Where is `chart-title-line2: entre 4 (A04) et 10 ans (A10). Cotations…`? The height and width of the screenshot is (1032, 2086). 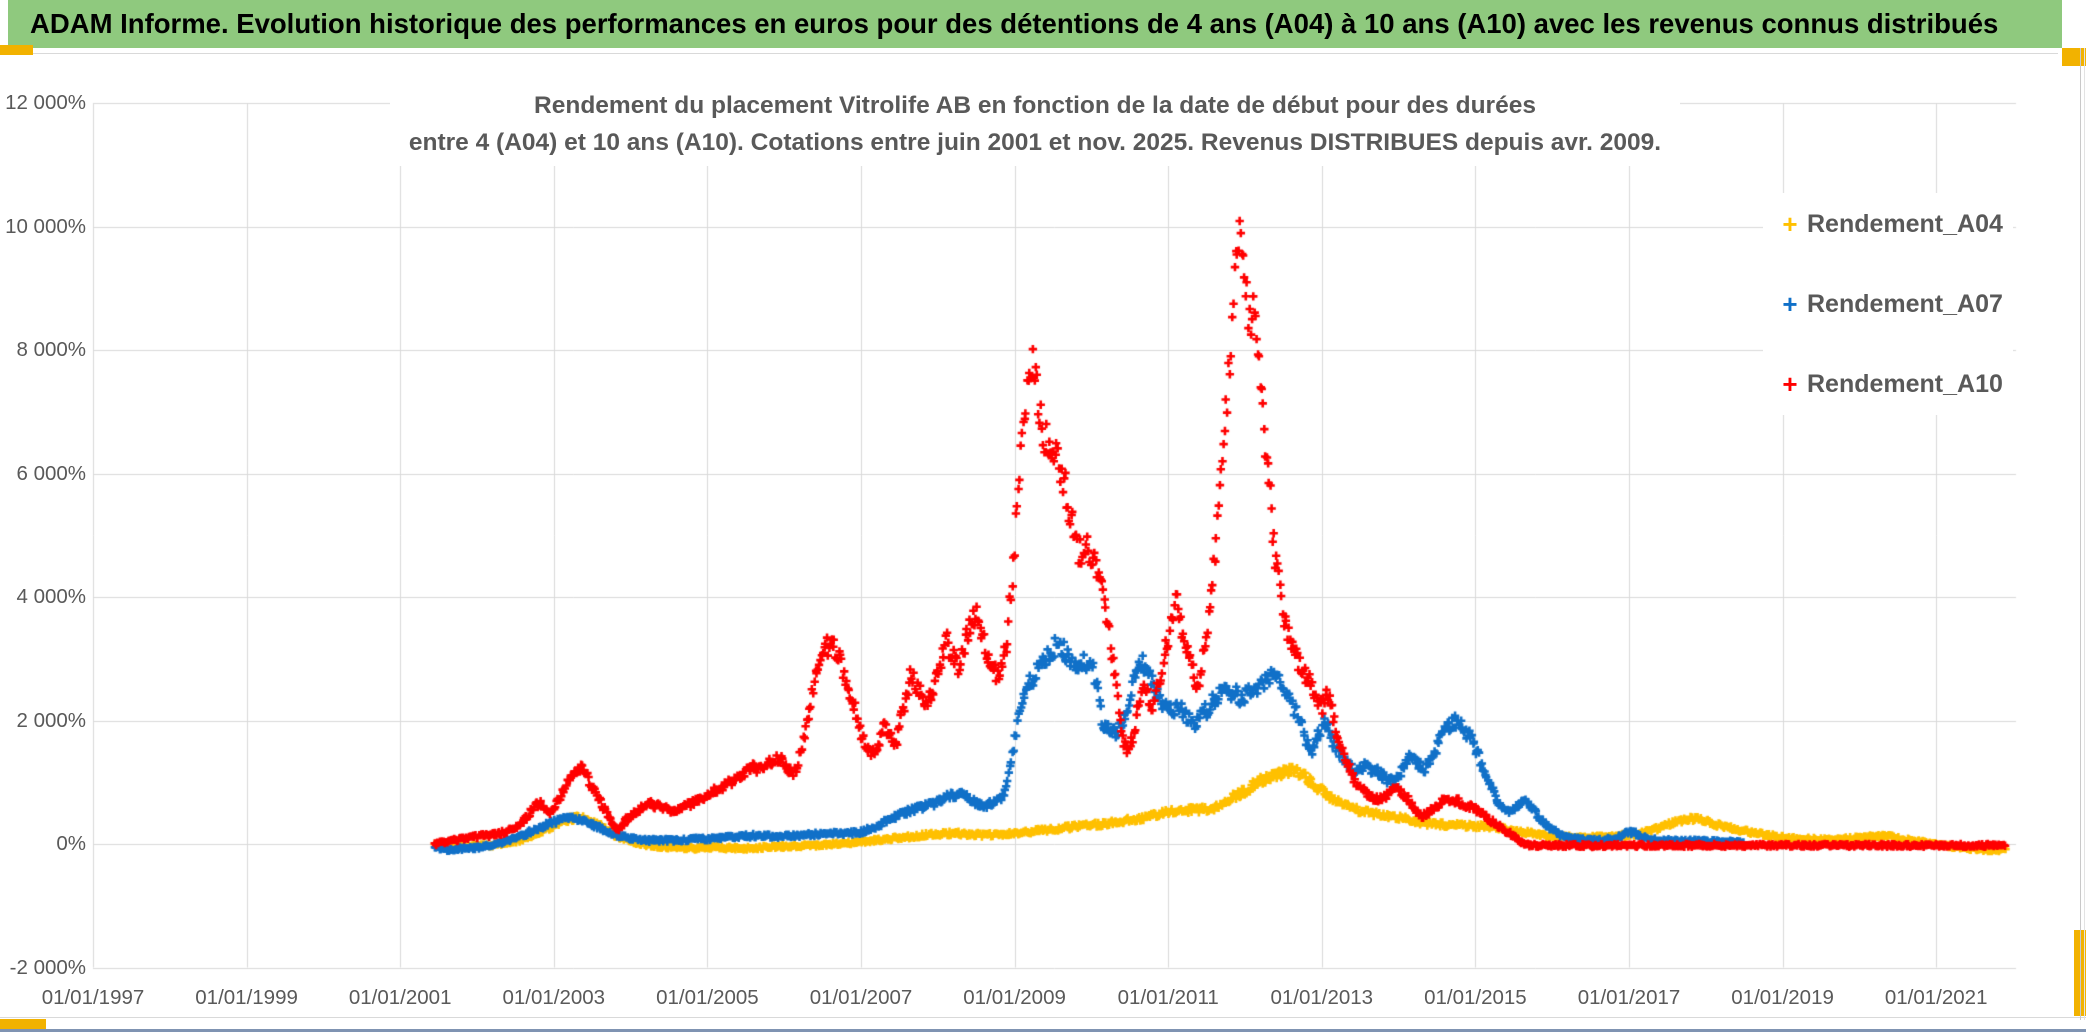
chart-title-line2: entre 4 (A04) et 10 ans (A10). Cotations… is located at coordinates (1035, 142).